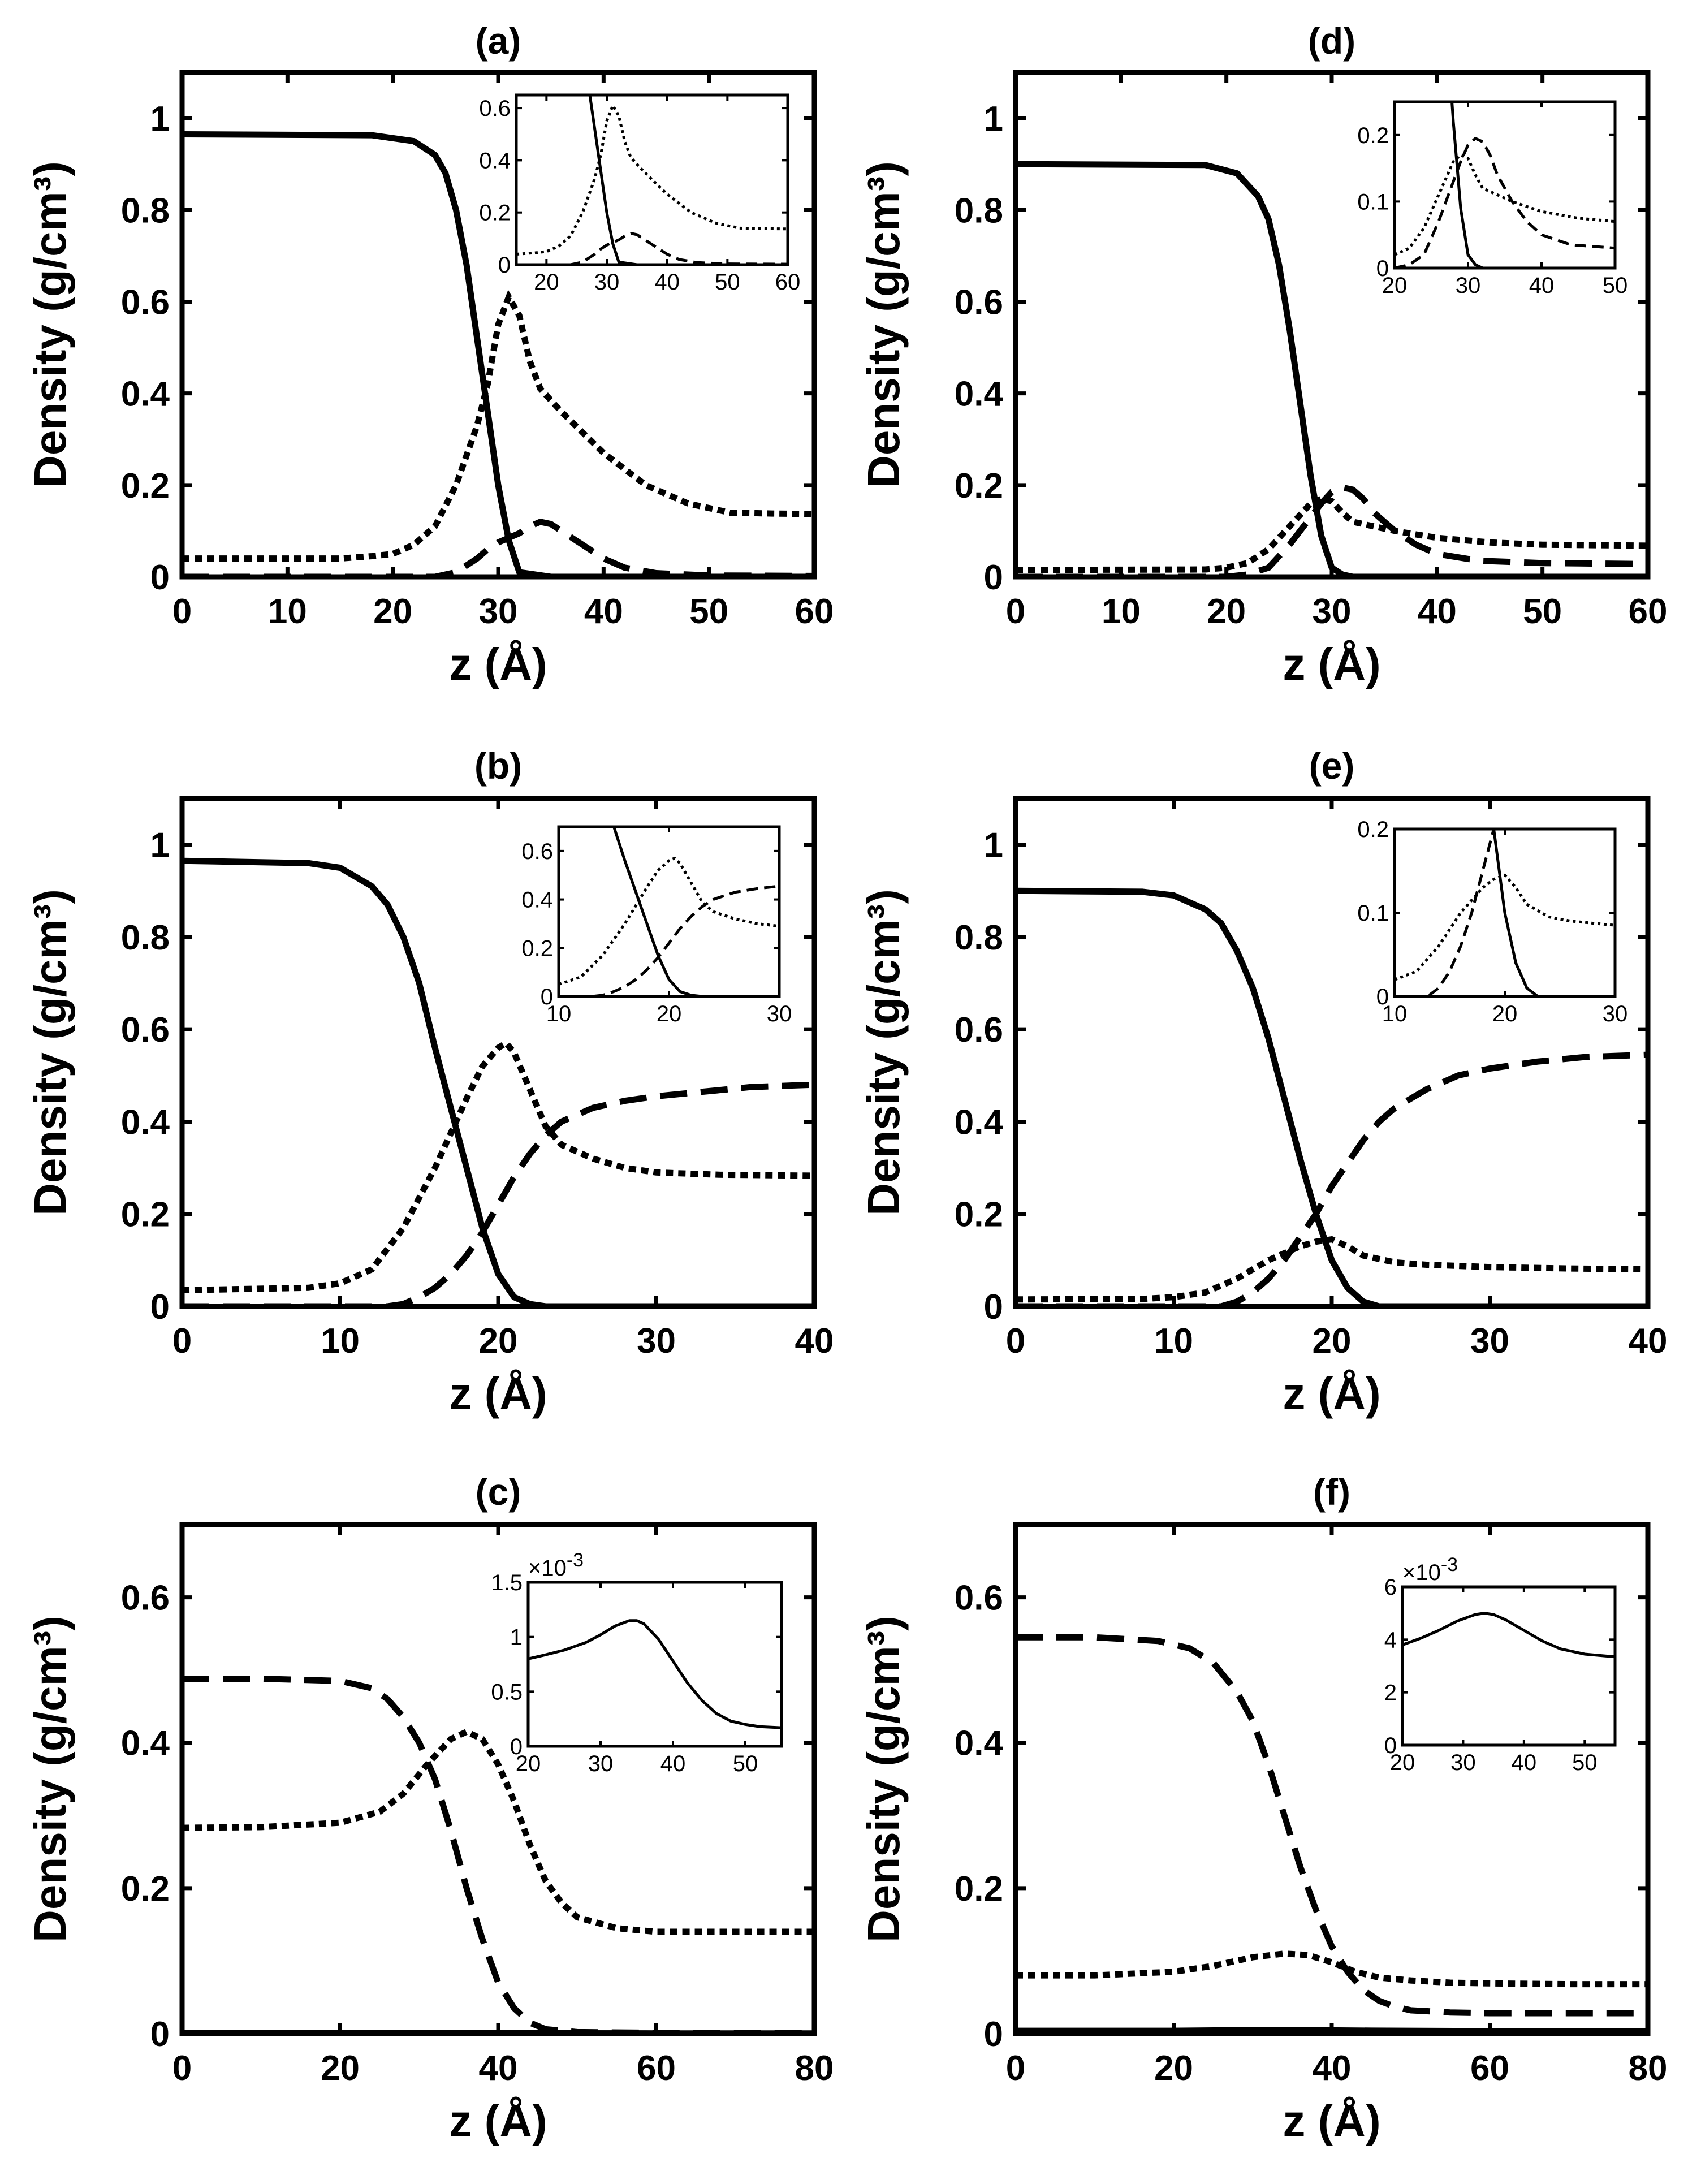 This screenshot has width=1688, height=2184. What do you see at coordinates (498, 41) in the screenshot?
I see `panel-a-title: (a)` at bounding box center [498, 41].